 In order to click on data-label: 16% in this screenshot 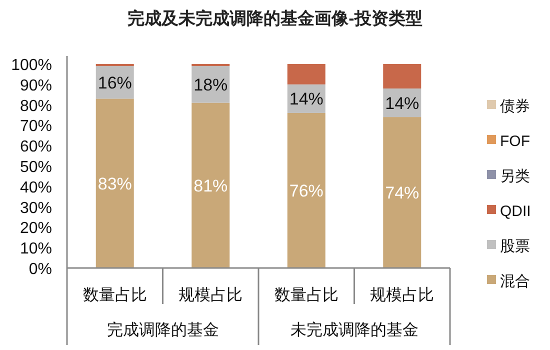, I will do `click(115, 82)`.